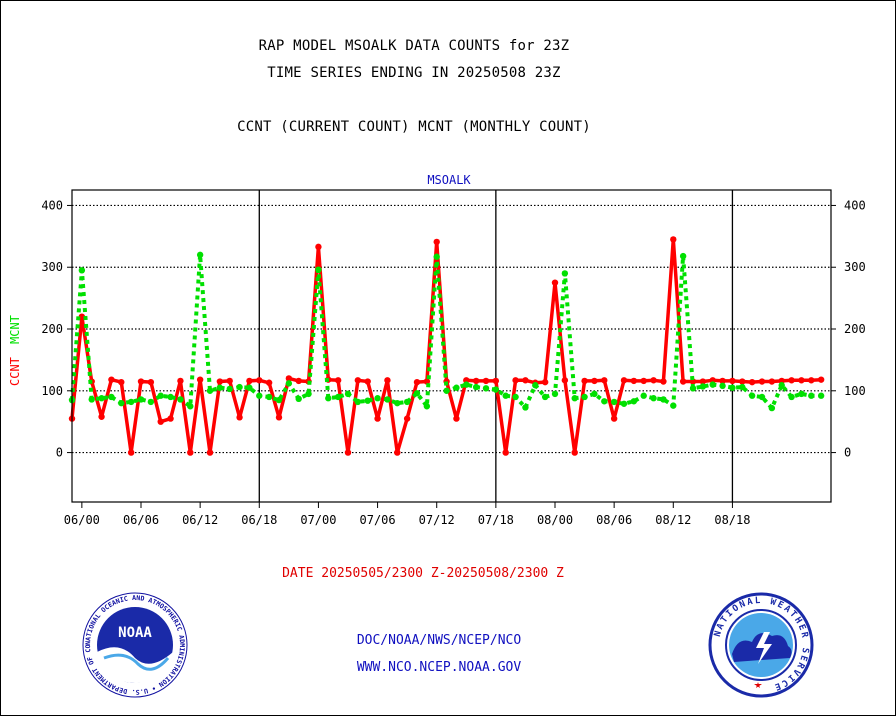  Describe the element at coordinates (82, 520) in the screenshot. I see `x-tick-label: 06/00` at that location.